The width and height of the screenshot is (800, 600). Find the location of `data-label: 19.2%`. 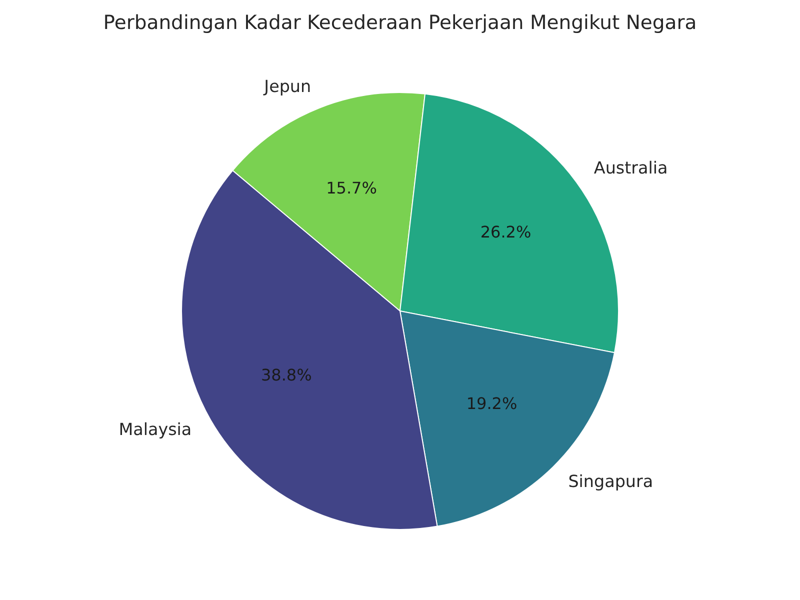

data-label: 19.2% is located at coordinates (492, 403).